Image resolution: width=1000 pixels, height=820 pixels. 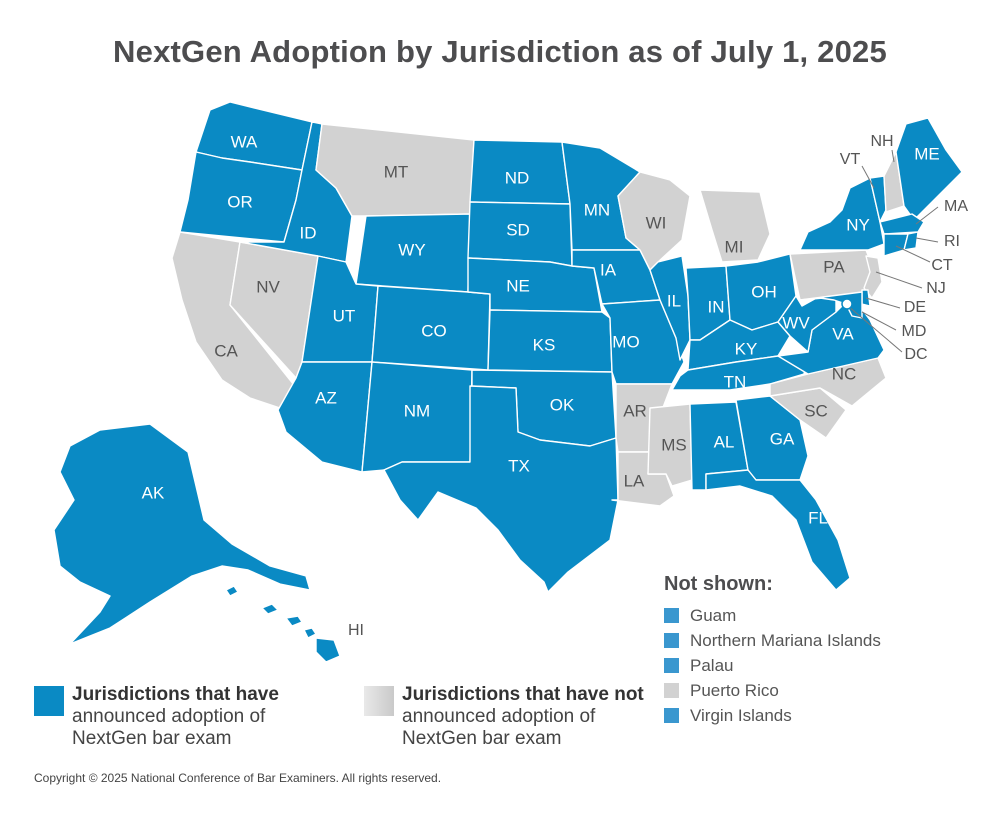 What do you see at coordinates (818, 517) in the screenshot?
I see `state-label-fl: FL` at bounding box center [818, 517].